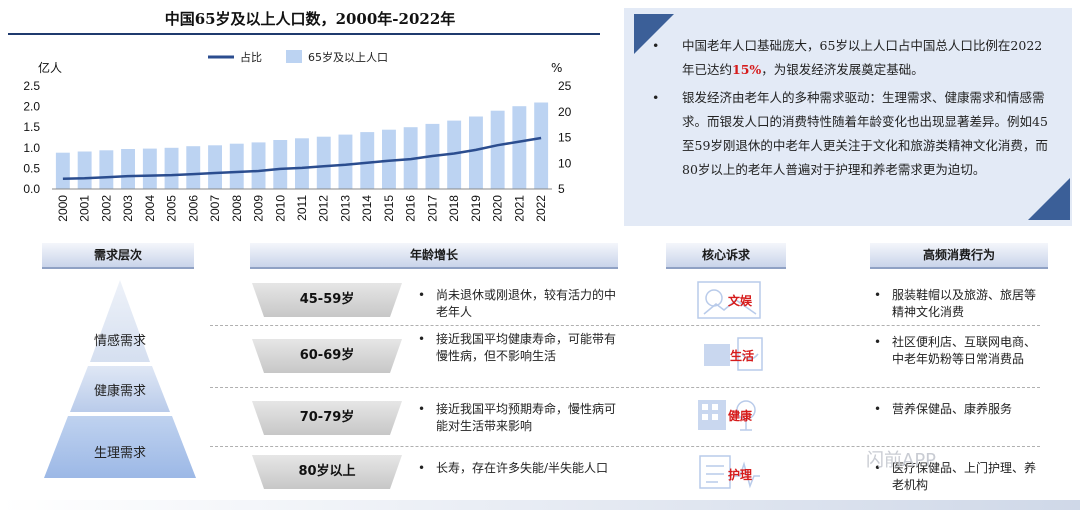 This screenshot has width=1080, height=510. Describe the element at coordinates (389, 208) in the screenshot. I see `x-tick-label: 2015` at that location.